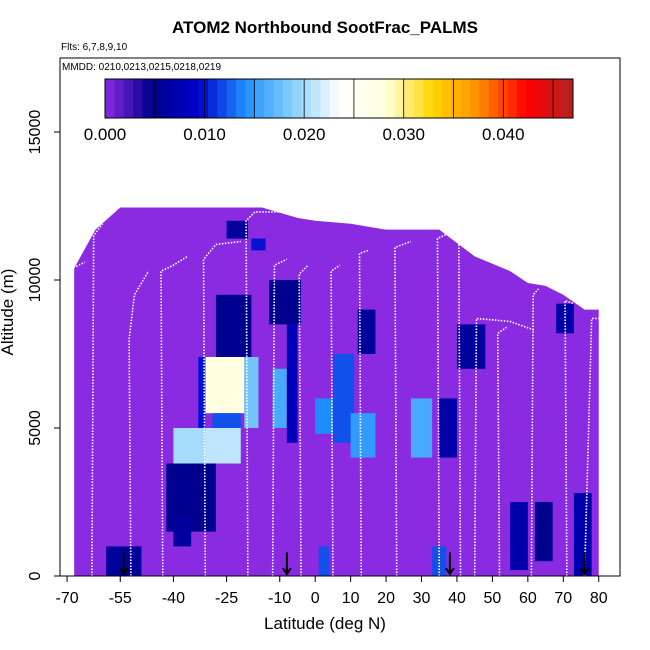 The image size is (650, 650). I want to click on x-tick-label: -10, so click(279, 598).